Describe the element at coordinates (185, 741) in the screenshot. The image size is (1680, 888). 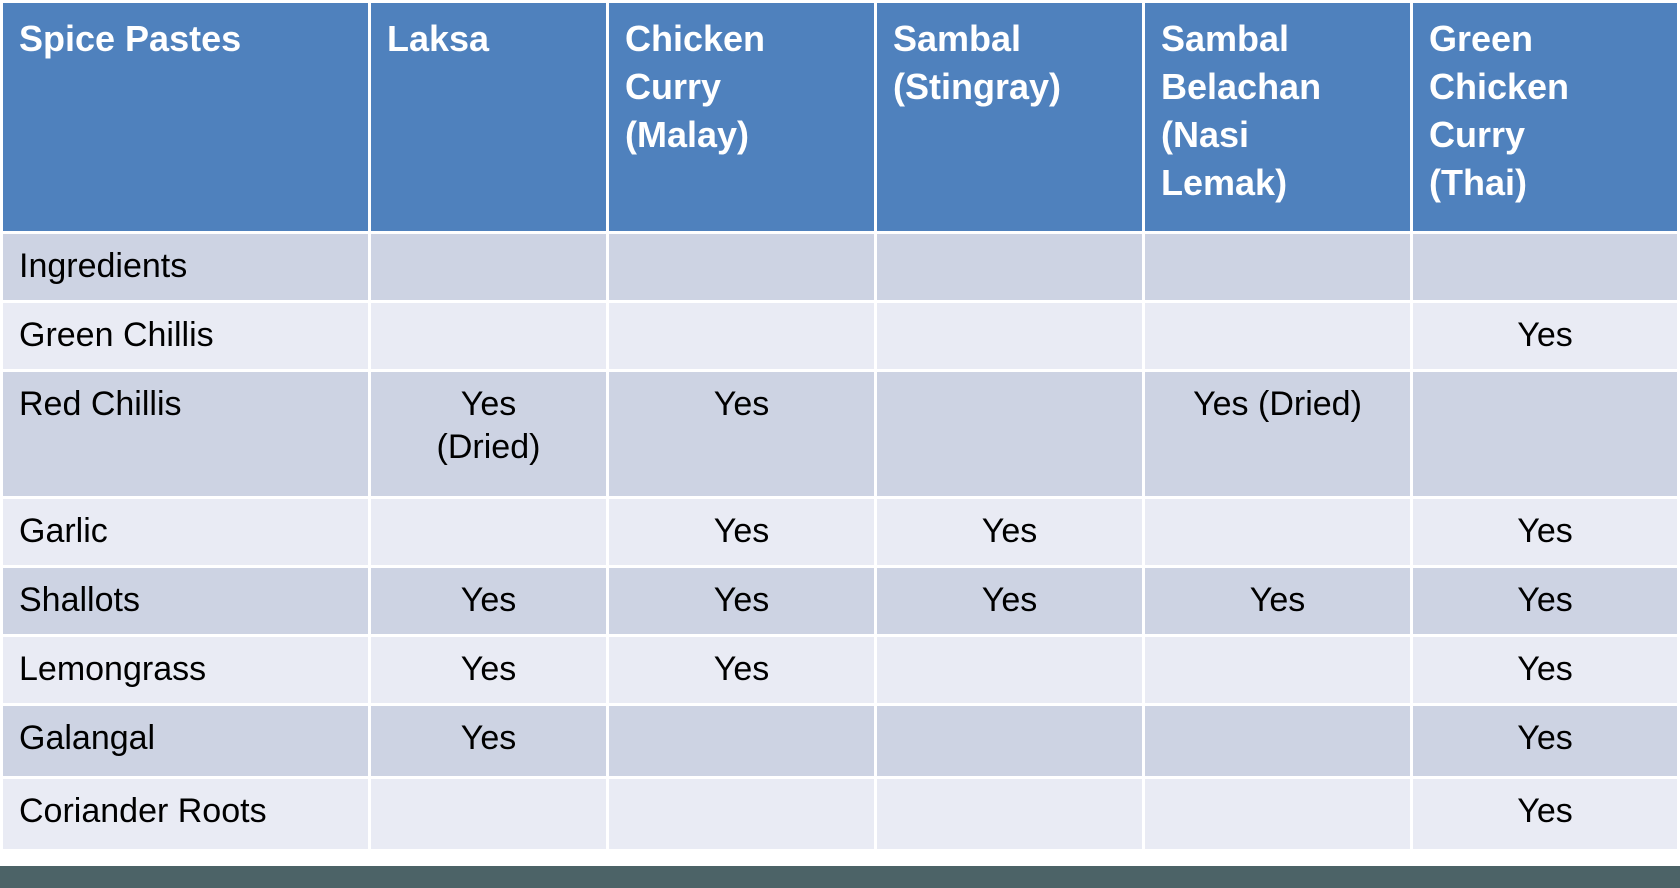
I see `row-label: Galangal` at that location.